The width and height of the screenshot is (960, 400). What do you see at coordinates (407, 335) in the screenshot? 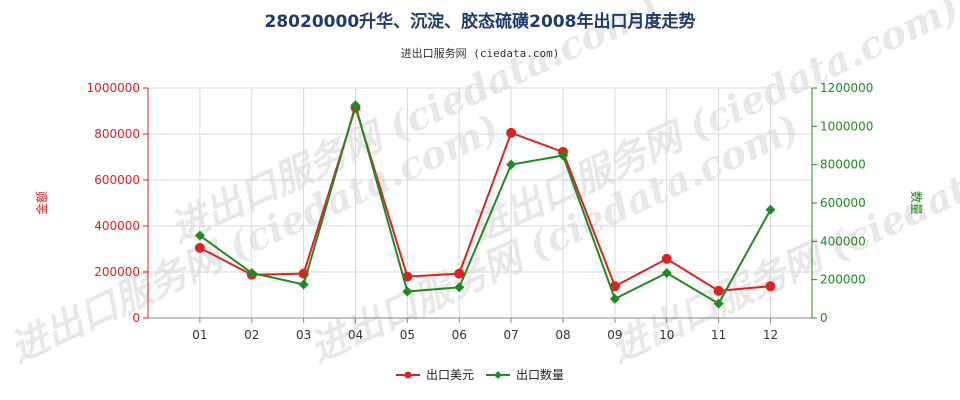
I see `x-tick-label: 05` at bounding box center [407, 335].